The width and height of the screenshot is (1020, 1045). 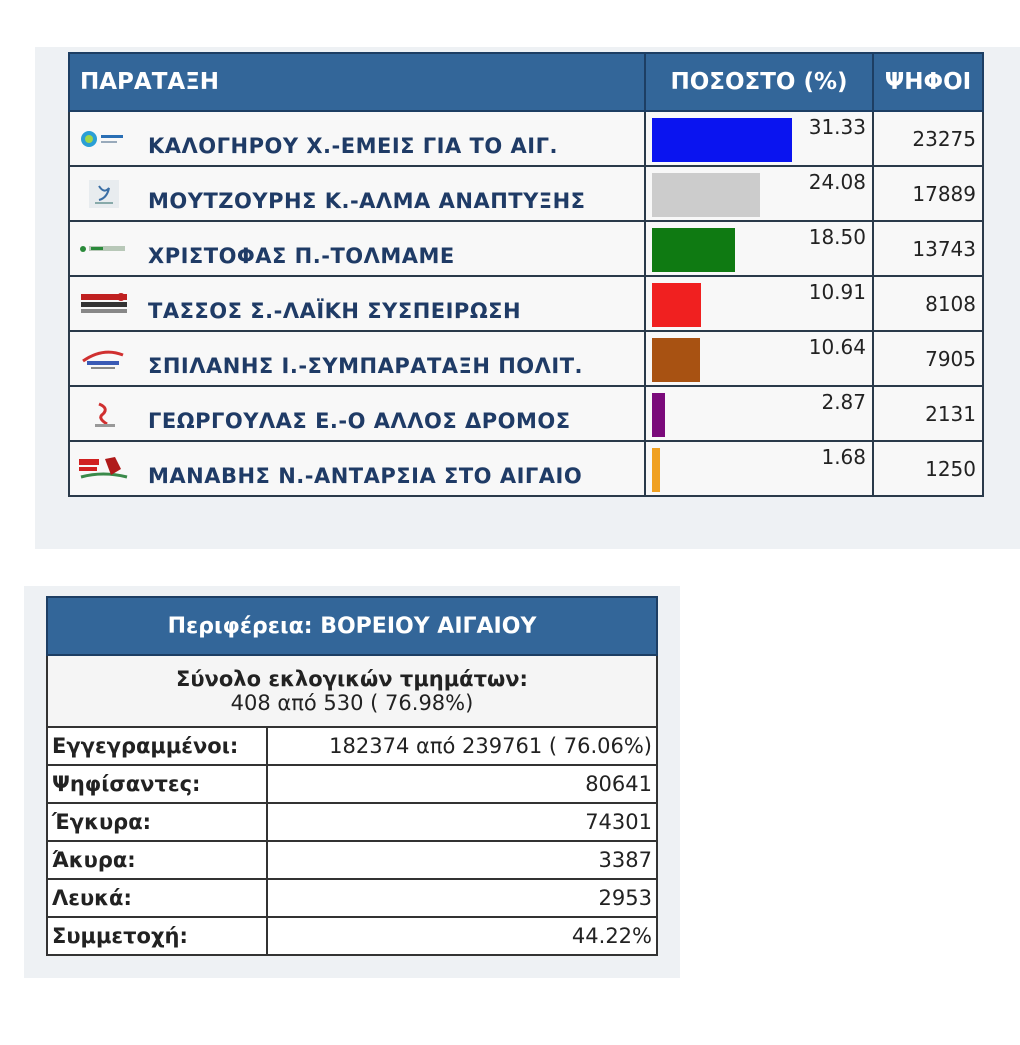 I want to click on emeis-logo-icon, so click(x=104, y=139).